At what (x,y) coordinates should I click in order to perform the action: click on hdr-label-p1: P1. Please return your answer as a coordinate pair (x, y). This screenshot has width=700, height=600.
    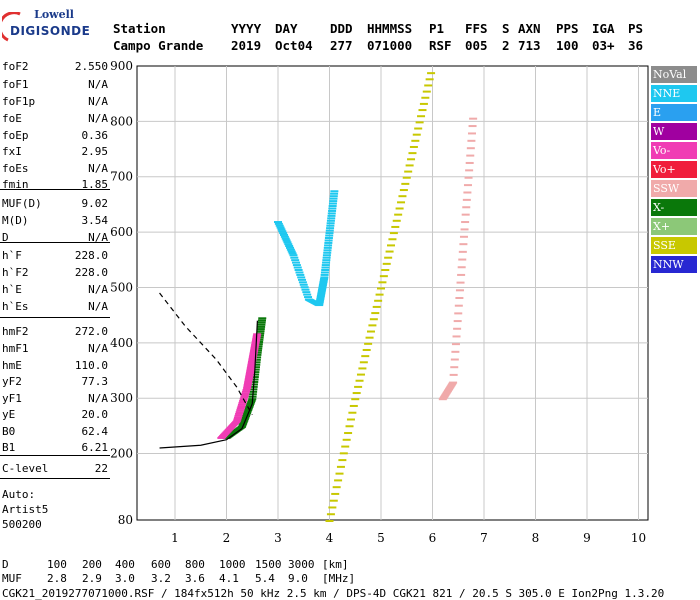
    Looking at the image, I should click on (437, 28).